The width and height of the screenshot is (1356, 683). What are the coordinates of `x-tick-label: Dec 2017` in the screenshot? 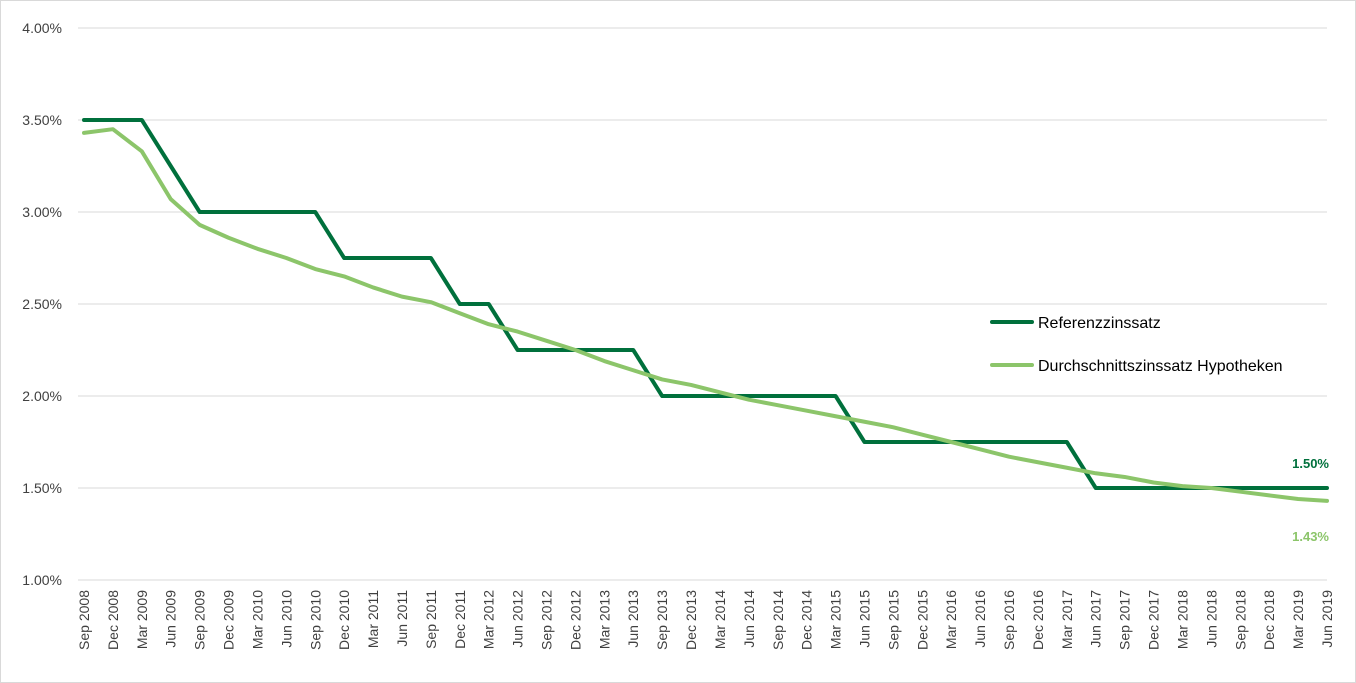 It's located at (1154, 620).